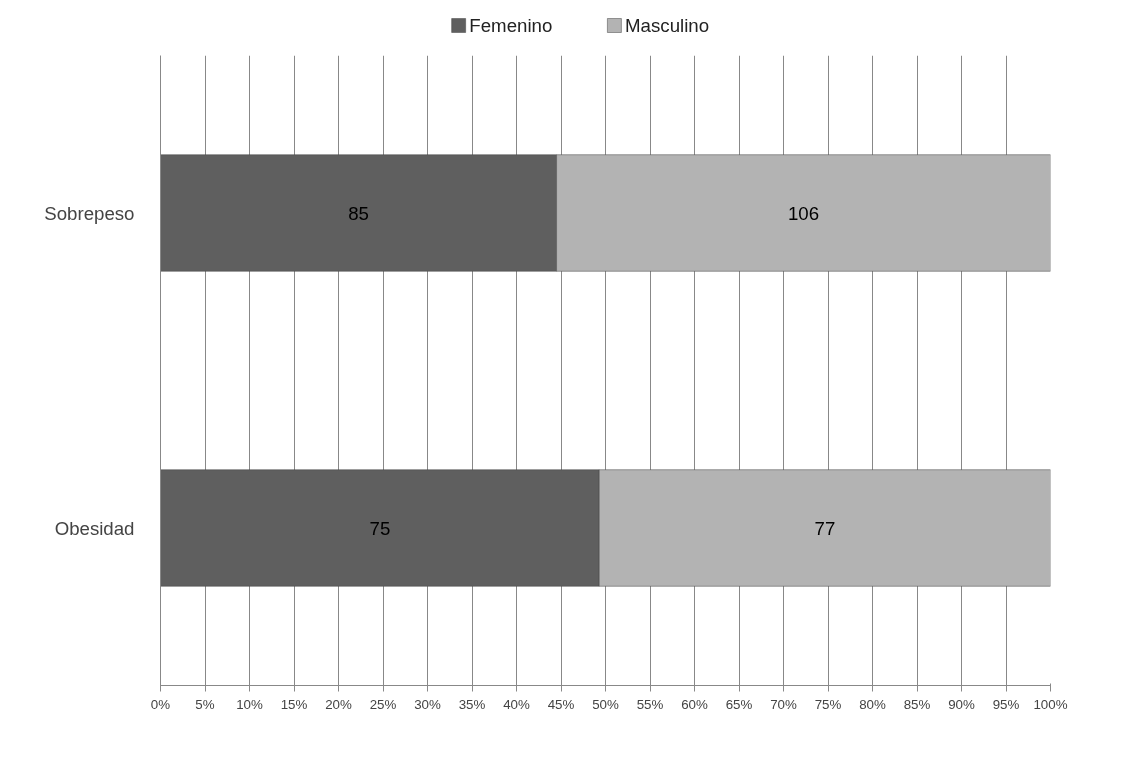 The image size is (1134, 778). I want to click on x-tick-label: 55%, so click(650, 704).